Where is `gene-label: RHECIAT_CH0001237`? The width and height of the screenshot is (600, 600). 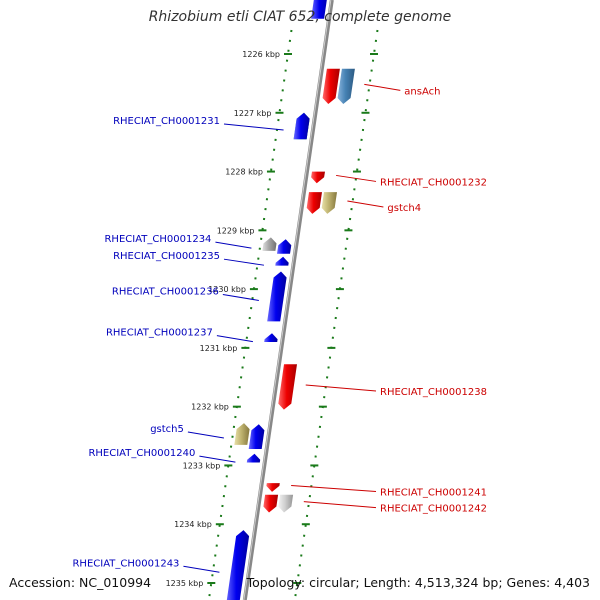
gene-label: RHECIAT_CH0001237 is located at coordinates (159, 333).